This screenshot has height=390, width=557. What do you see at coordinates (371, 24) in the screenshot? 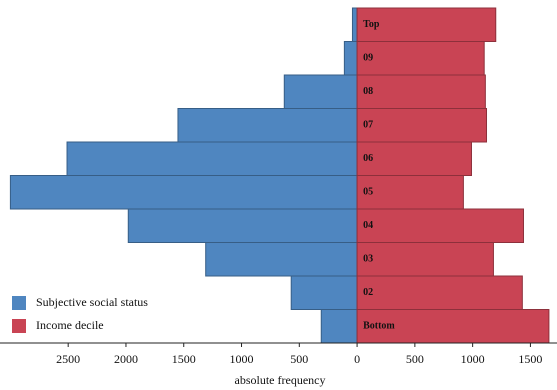
I see `category-label: Top` at bounding box center [371, 24].